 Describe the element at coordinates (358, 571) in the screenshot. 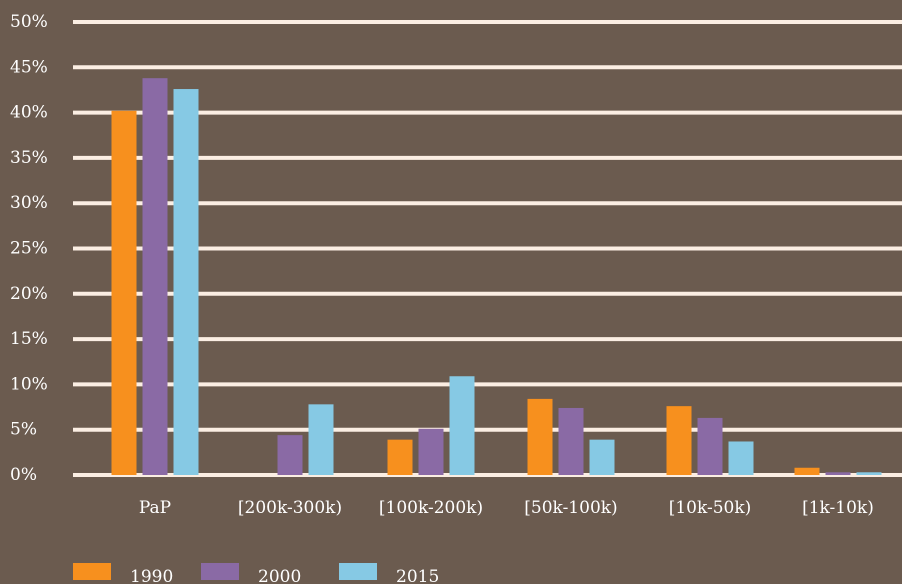

I see `legend-swatch-2015` at that location.